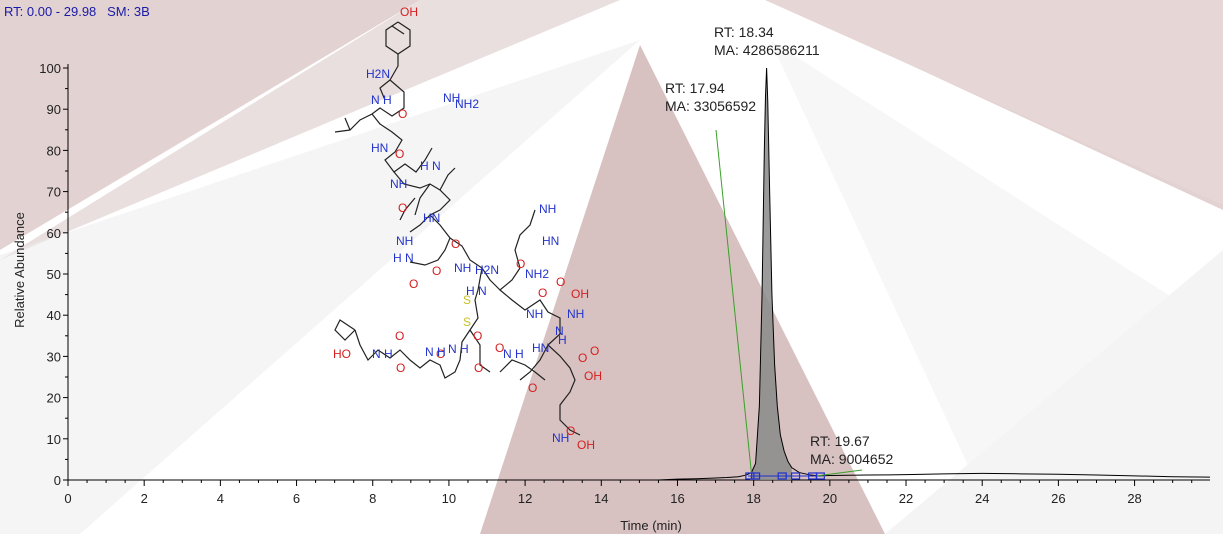 The width and height of the screenshot is (1223, 534). Describe the element at coordinates (54, 398) in the screenshot. I see `y-tick-label: 20` at that location.